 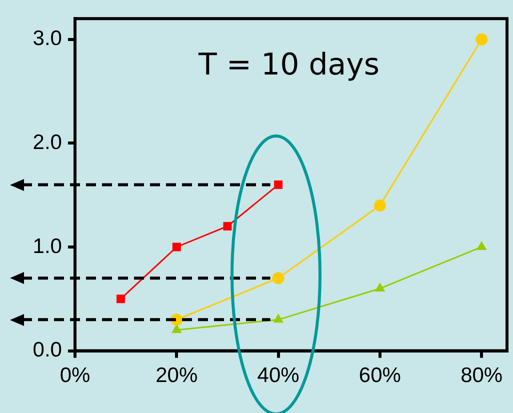 I want to click on x-tick-label: 60%, so click(x=379, y=376).